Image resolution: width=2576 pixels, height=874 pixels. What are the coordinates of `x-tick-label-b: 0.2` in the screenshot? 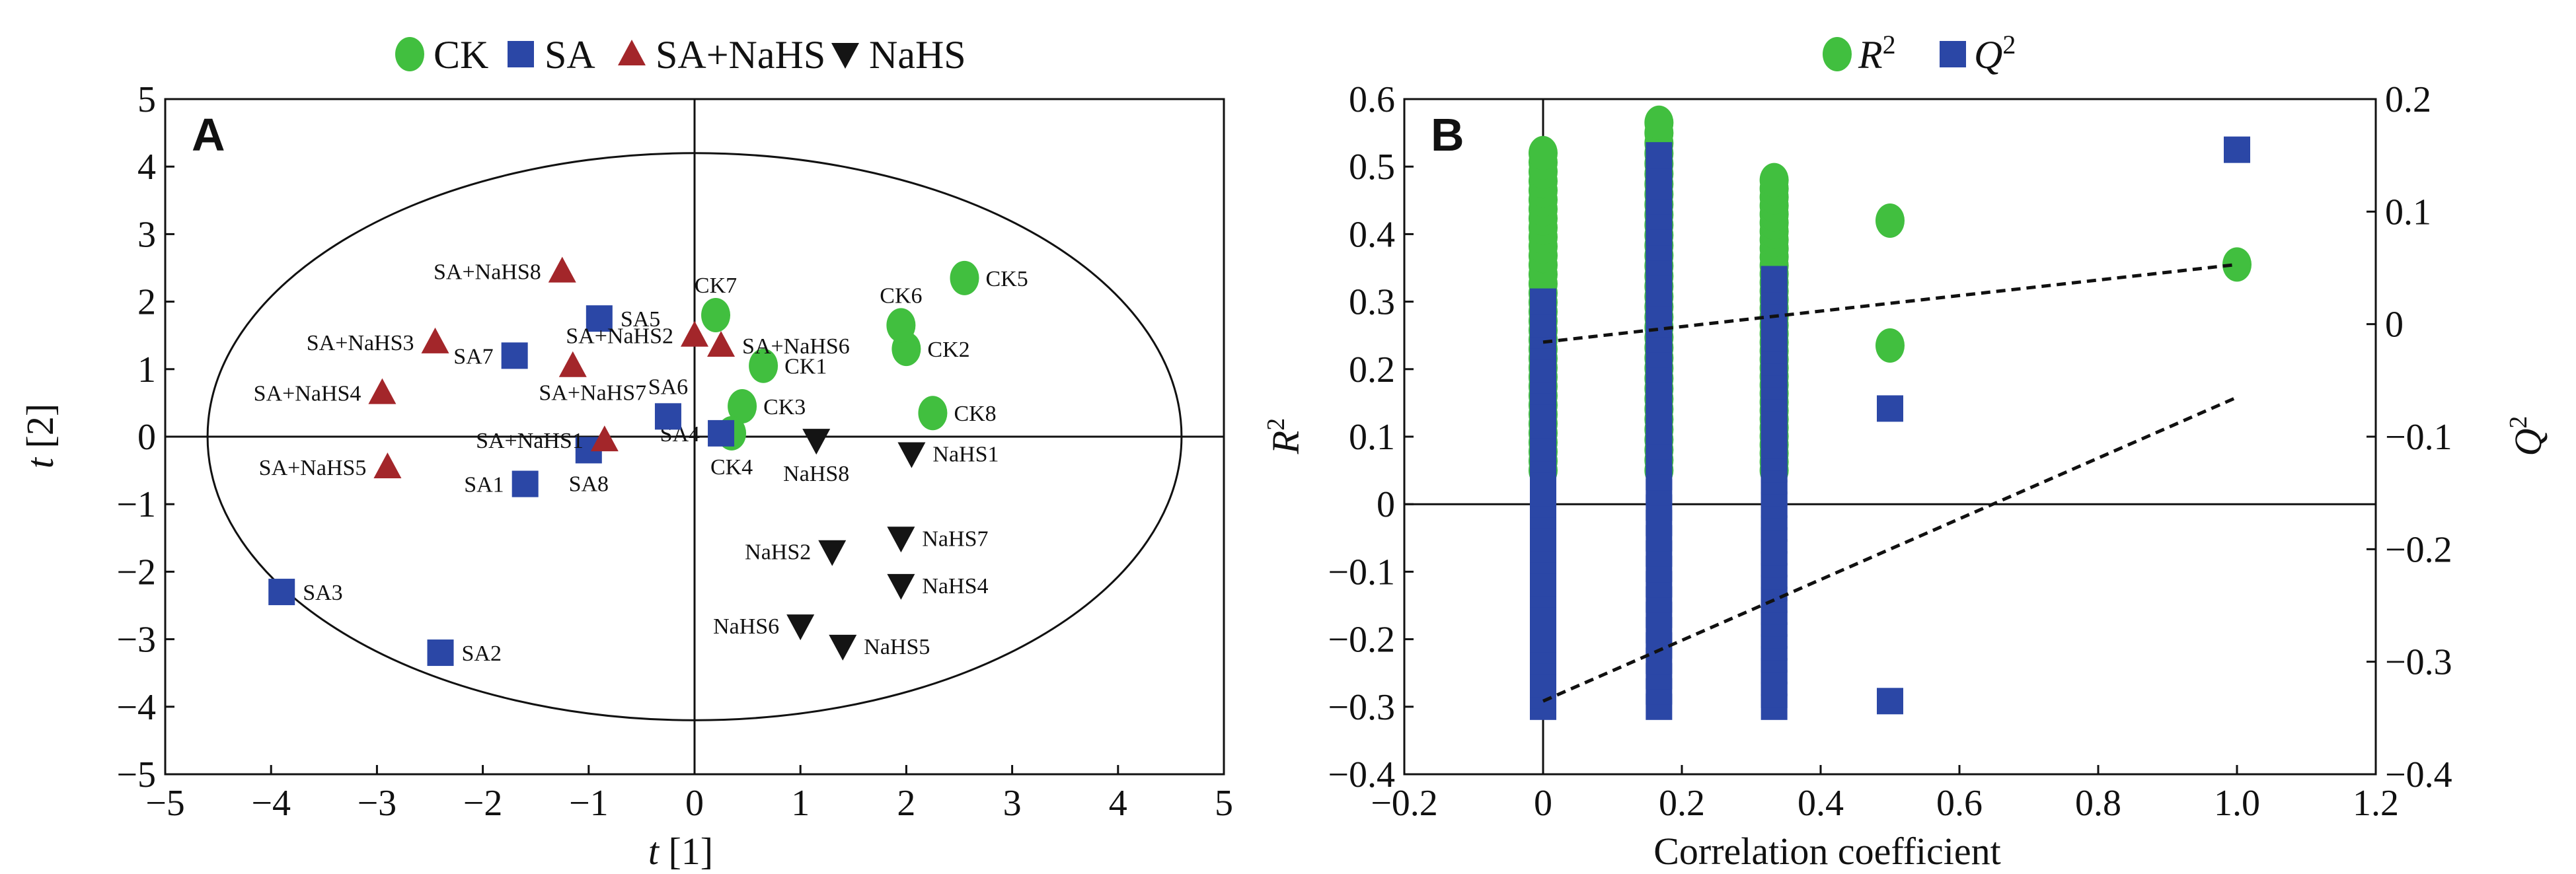 It's located at (1682, 804).